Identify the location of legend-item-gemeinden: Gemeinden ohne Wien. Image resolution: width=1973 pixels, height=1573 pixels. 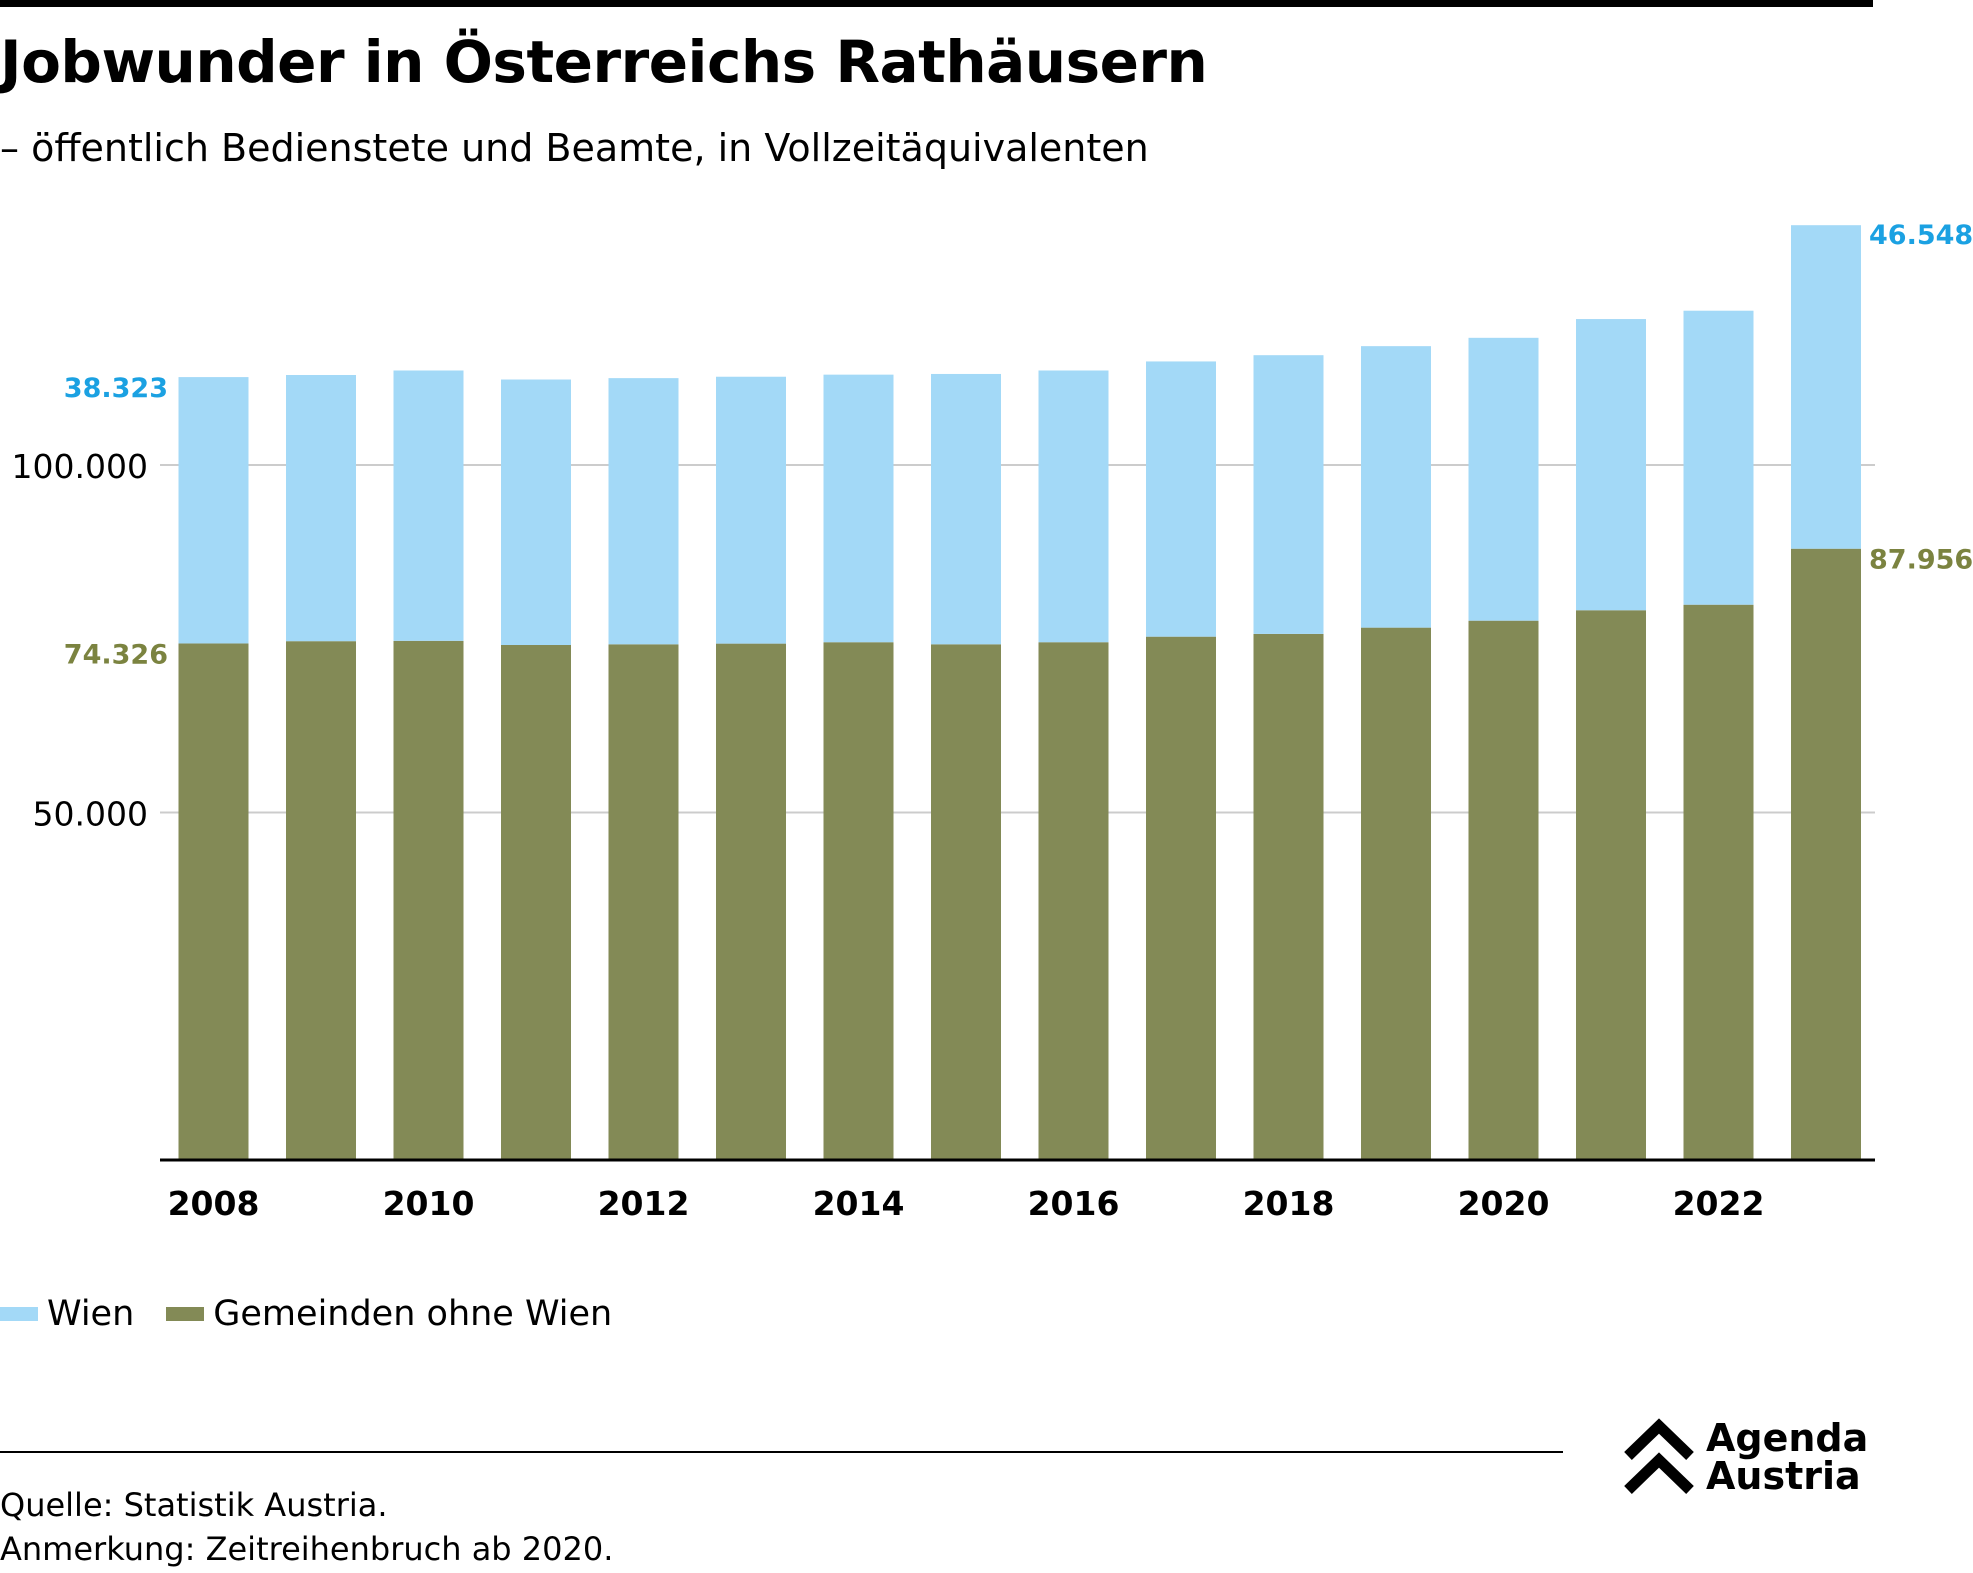
(389, 1314).